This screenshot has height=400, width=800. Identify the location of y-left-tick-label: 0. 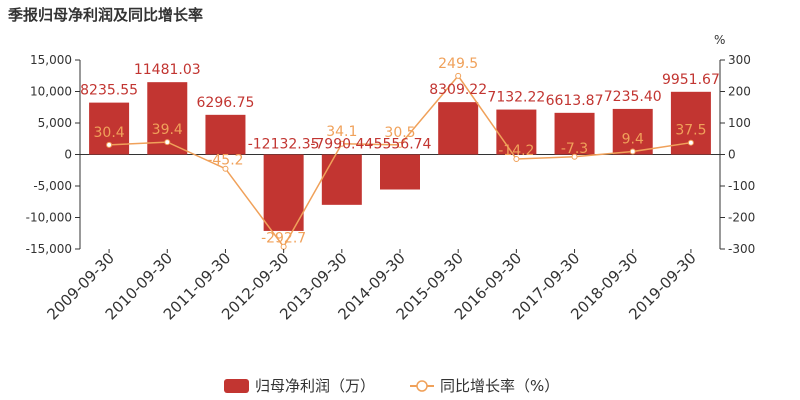
(68, 155).